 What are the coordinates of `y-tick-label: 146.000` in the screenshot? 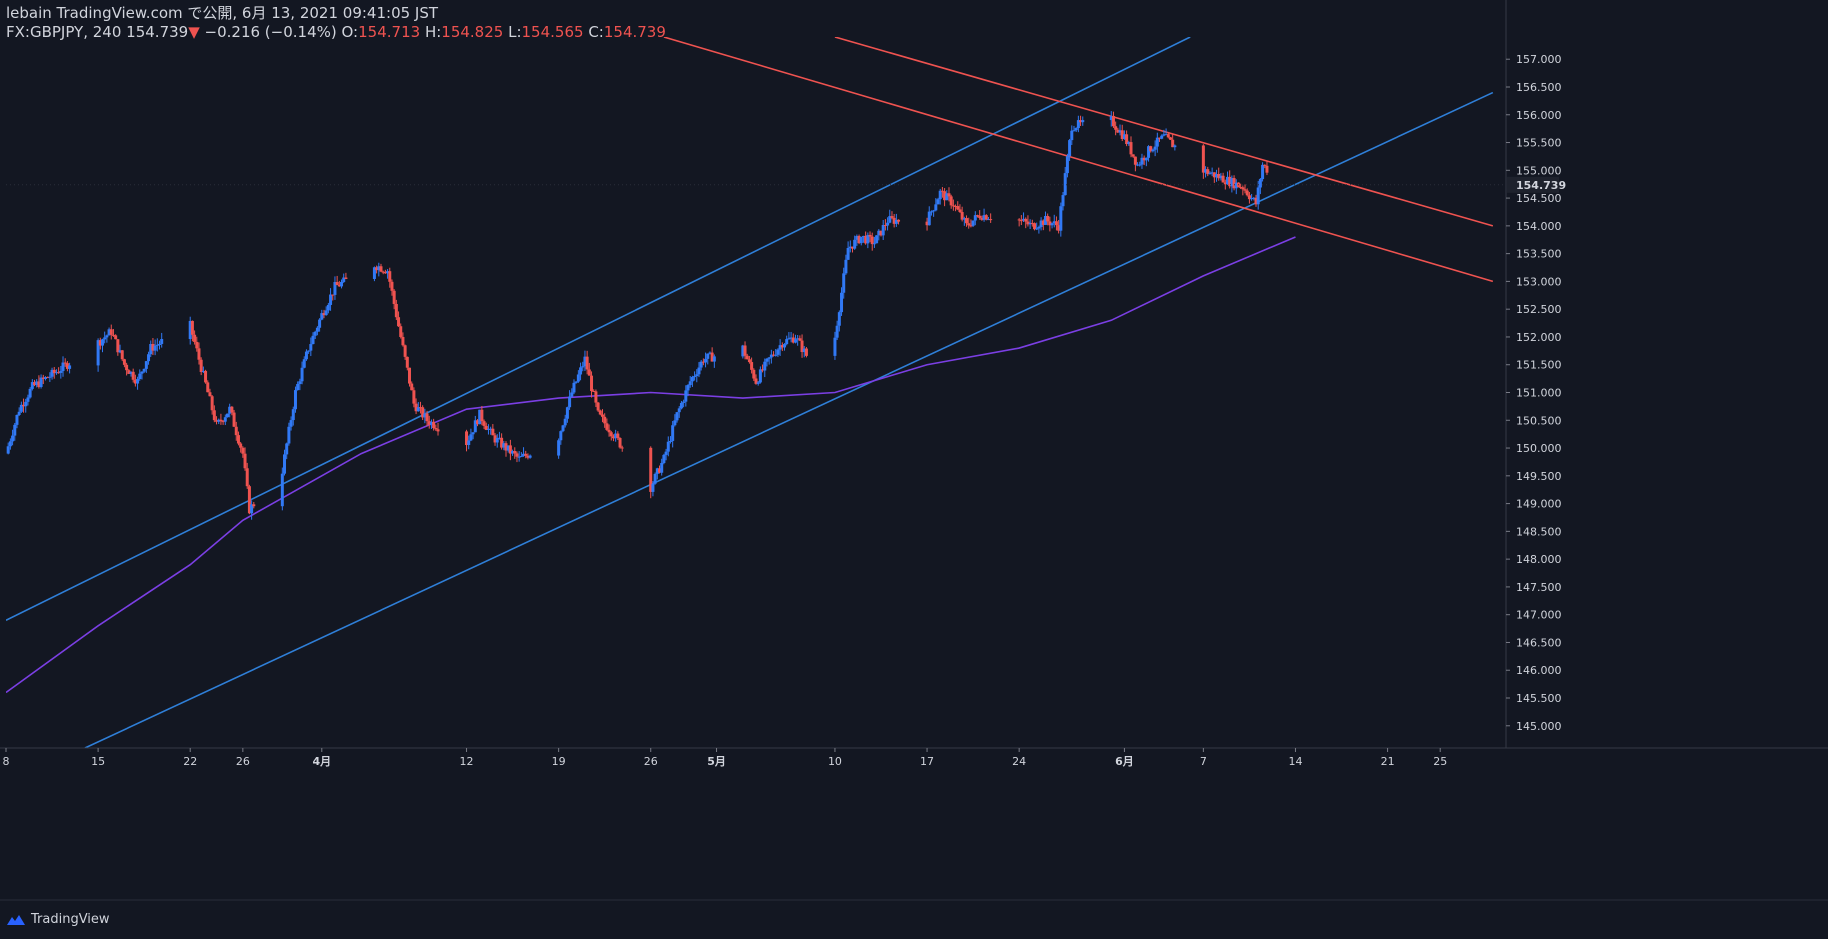 It's located at (1539, 670).